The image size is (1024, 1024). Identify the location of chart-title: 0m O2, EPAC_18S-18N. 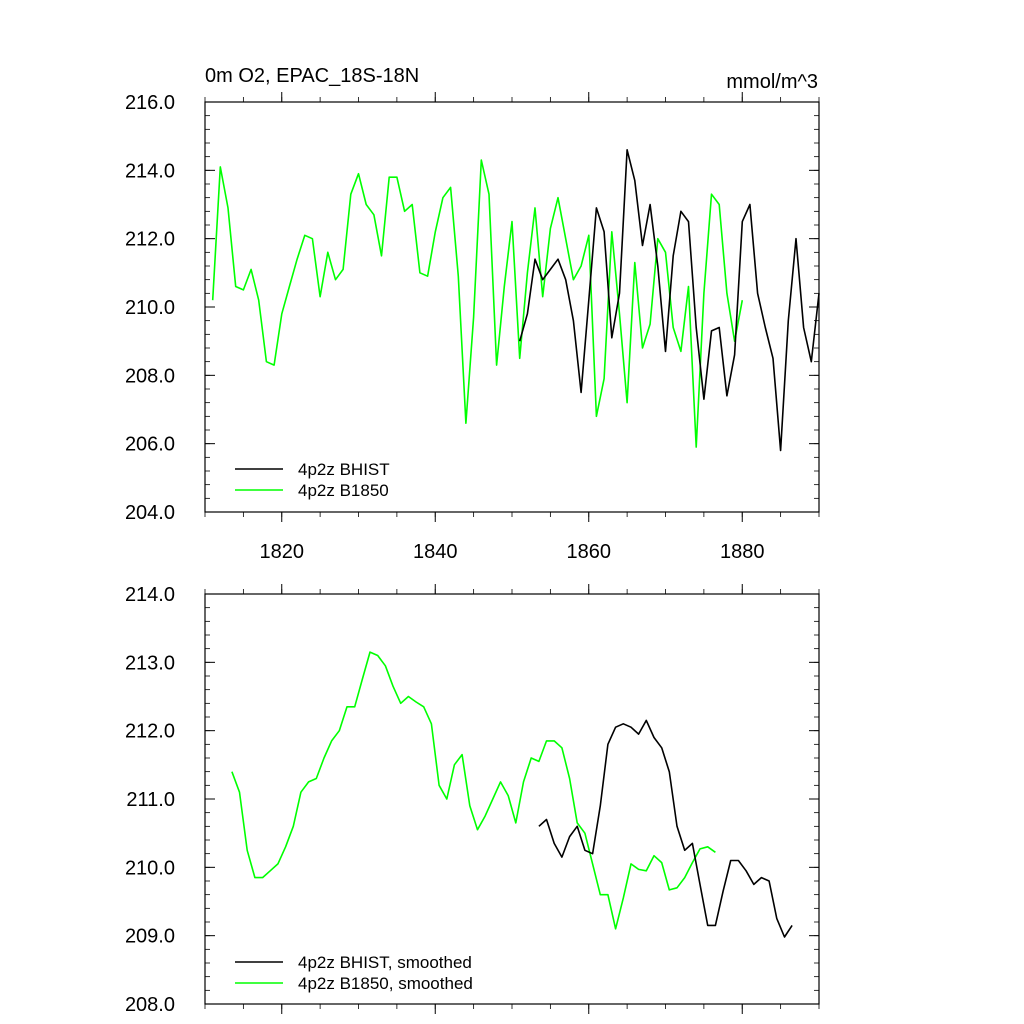
(312, 76).